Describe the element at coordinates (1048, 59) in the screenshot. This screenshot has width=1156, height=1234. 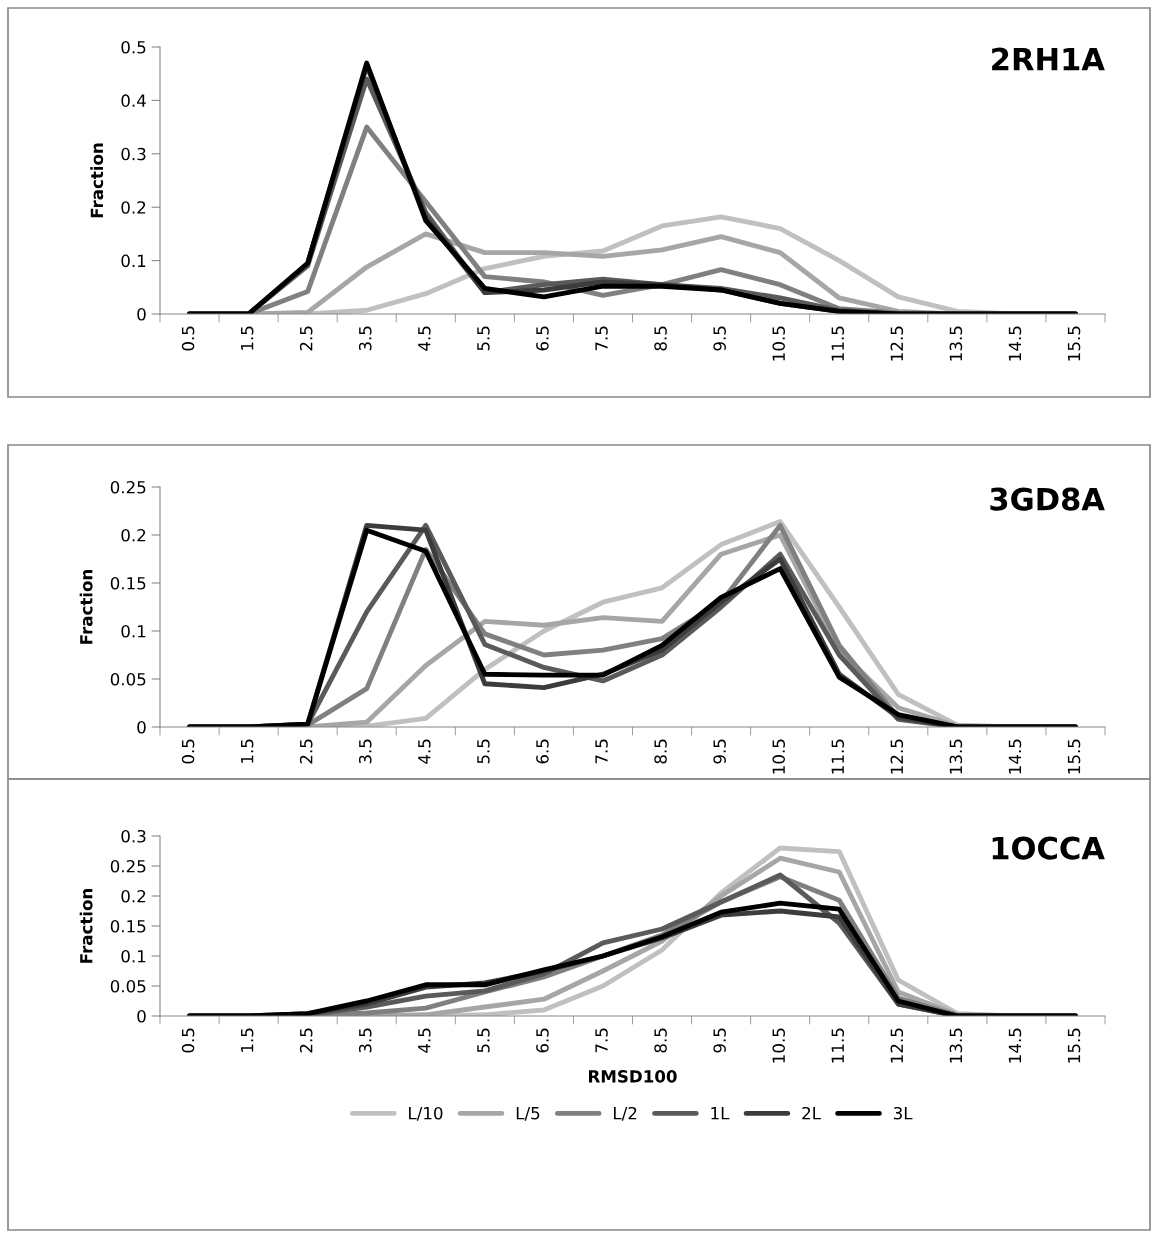
I see `chart-title: 2RH1A` at that location.